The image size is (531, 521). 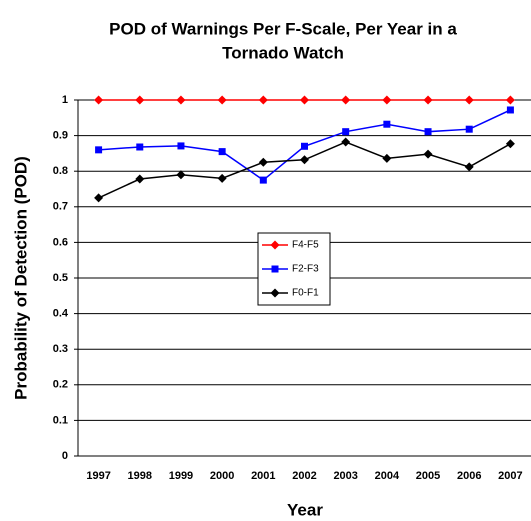 What do you see at coordinates (304, 170) in the screenshot?
I see `series-line` at bounding box center [304, 170].